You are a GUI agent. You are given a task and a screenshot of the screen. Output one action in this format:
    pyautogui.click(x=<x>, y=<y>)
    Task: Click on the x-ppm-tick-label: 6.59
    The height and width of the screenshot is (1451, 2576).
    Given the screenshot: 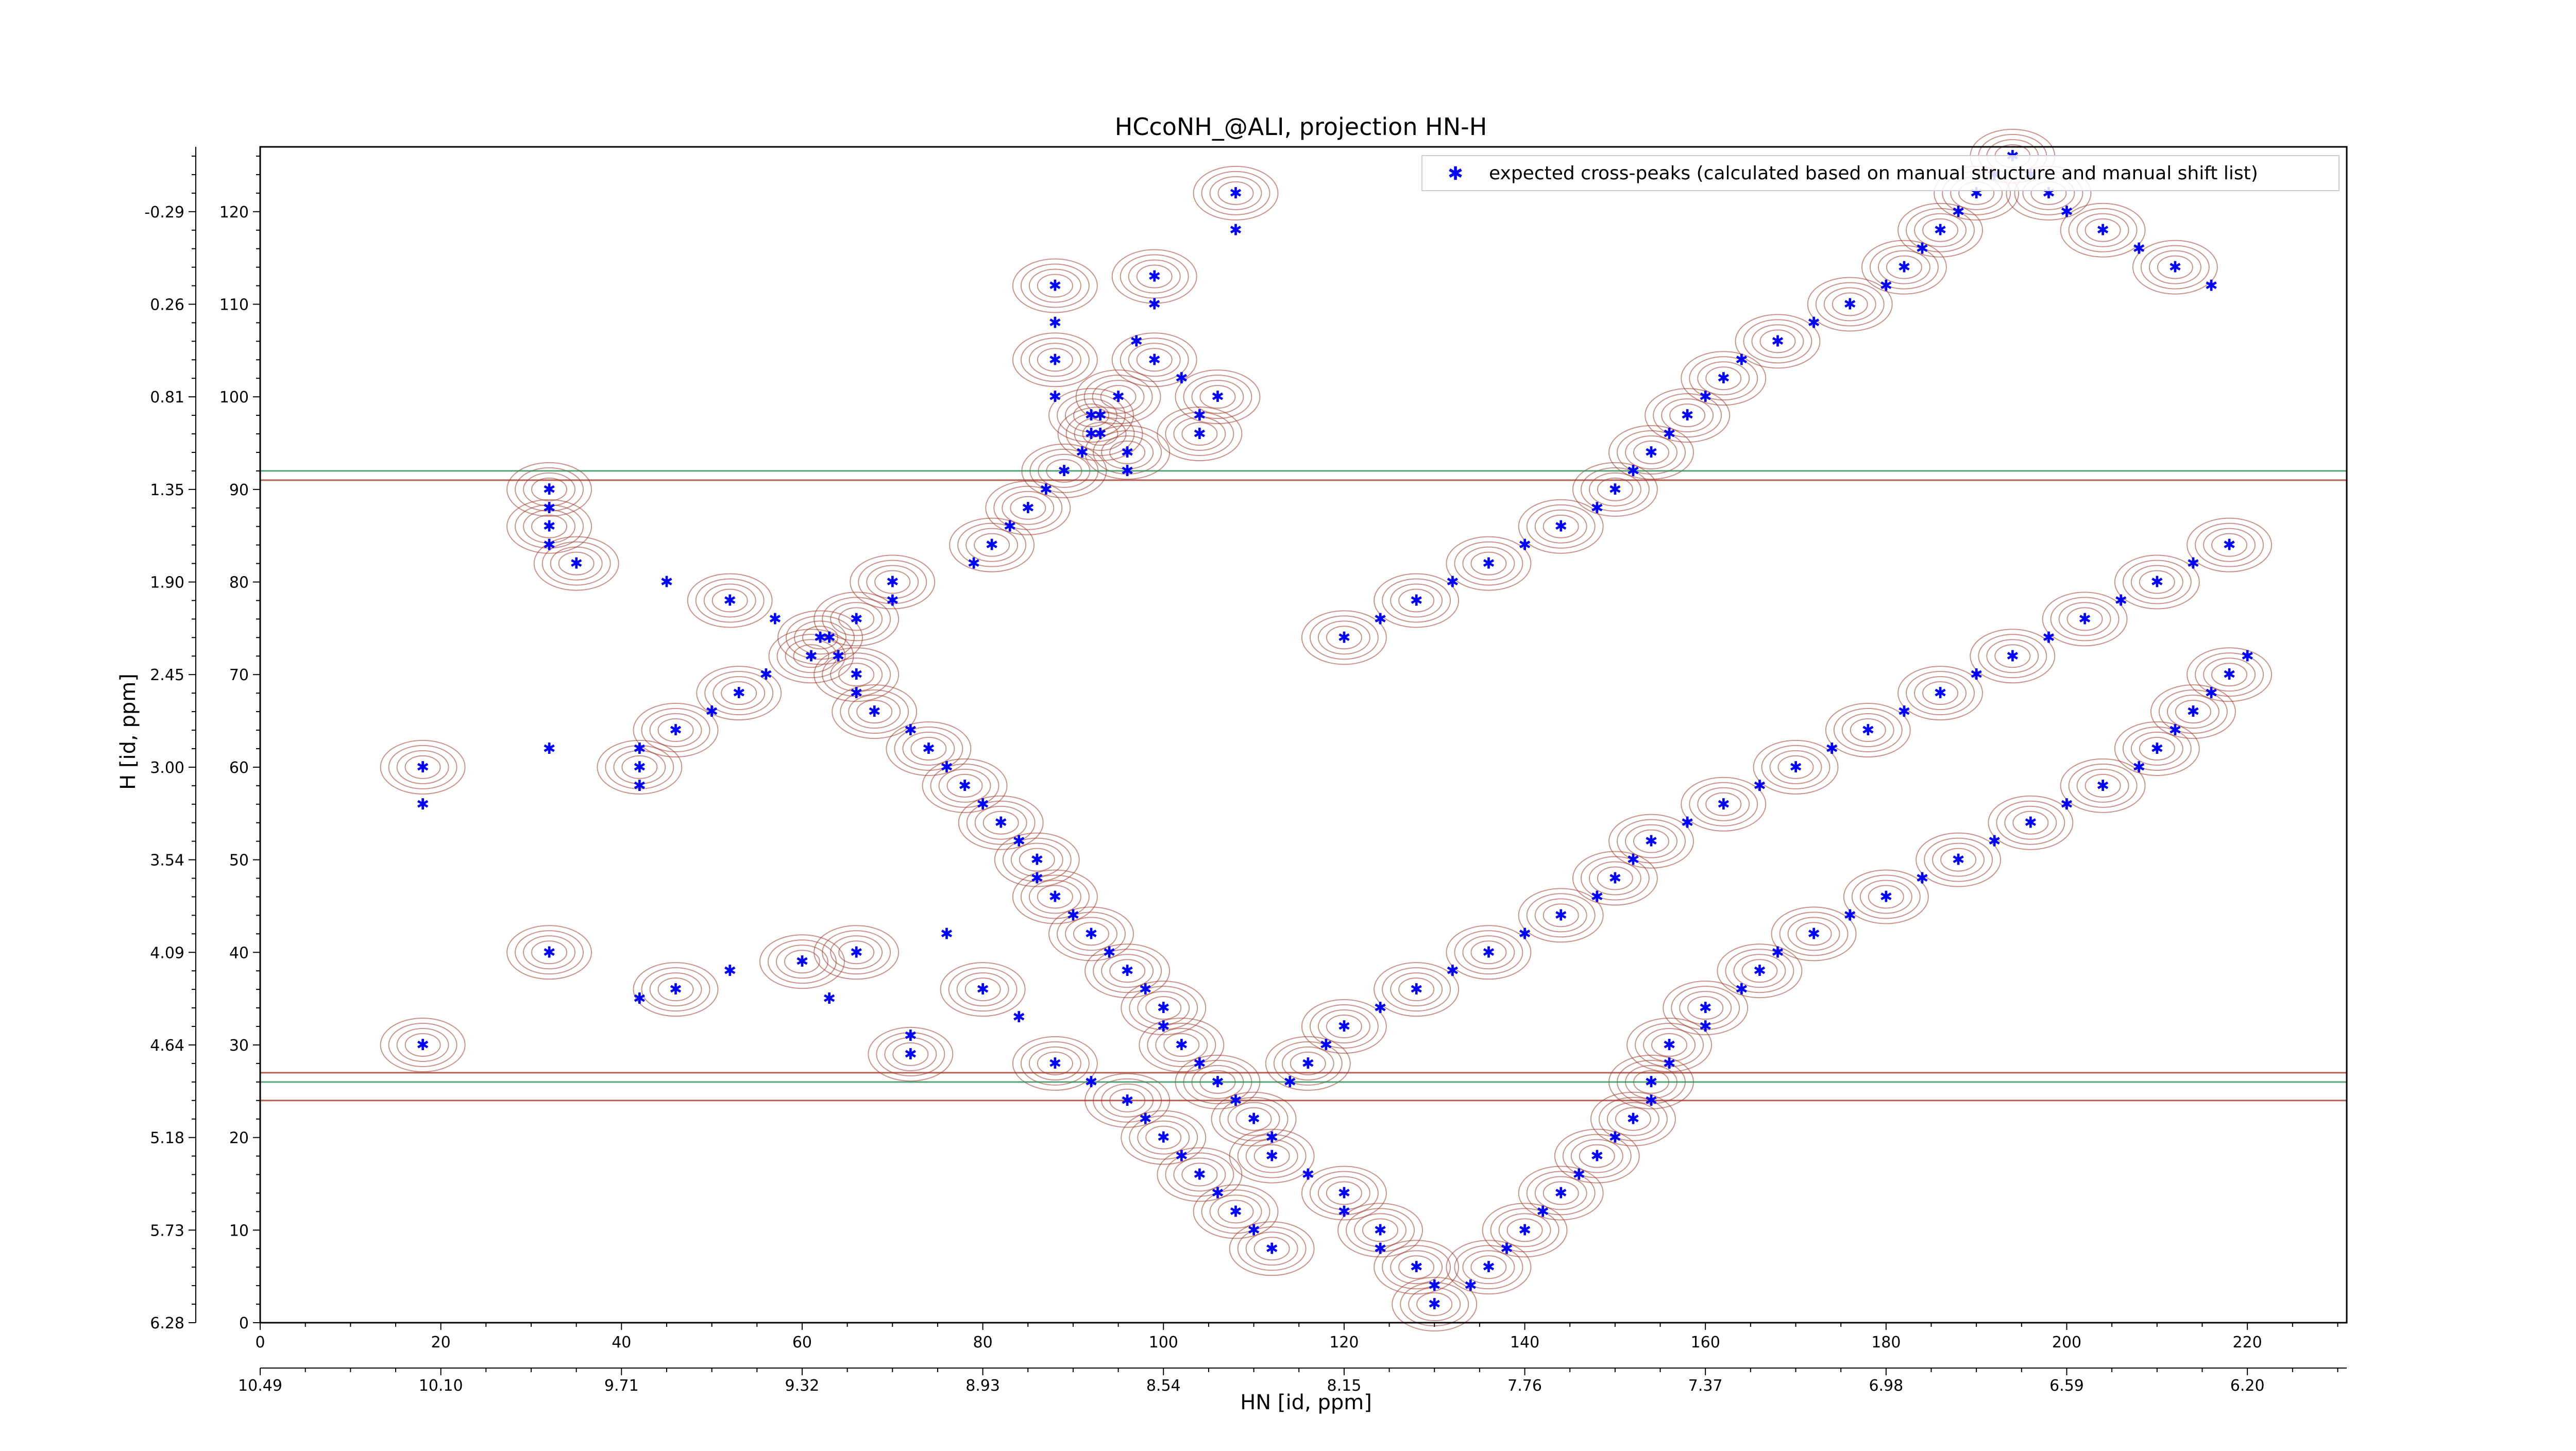 What is the action you would take?
    pyautogui.click(x=2066, y=1386)
    